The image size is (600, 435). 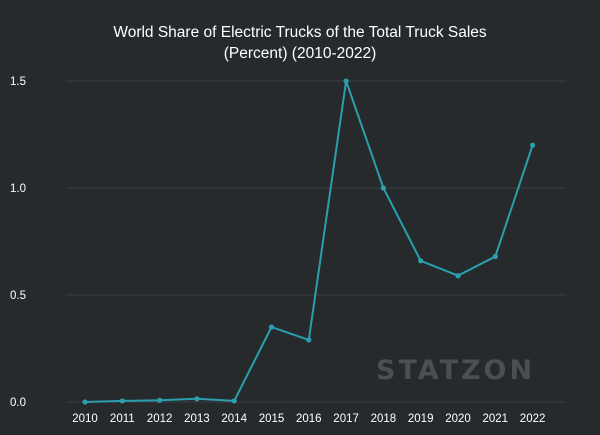 What do you see at coordinates (18, 242) in the screenshot?
I see `y-axis-ticks: 0.0 0.5 1.0 1.5` at bounding box center [18, 242].